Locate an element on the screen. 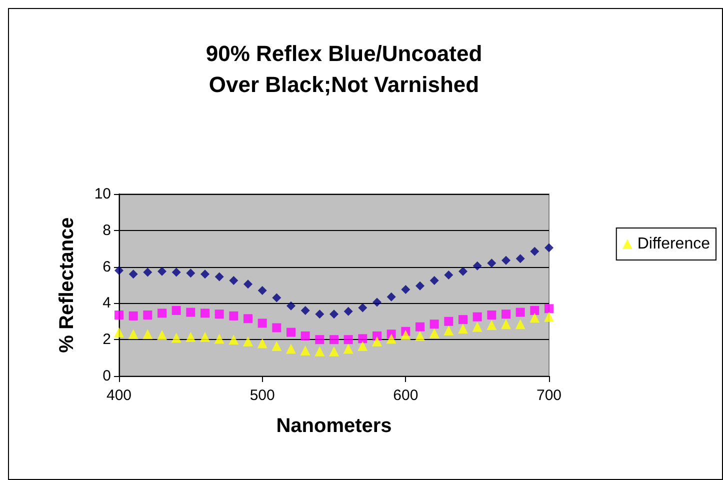  x-tick-label: 700 is located at coordinates (549, 395).